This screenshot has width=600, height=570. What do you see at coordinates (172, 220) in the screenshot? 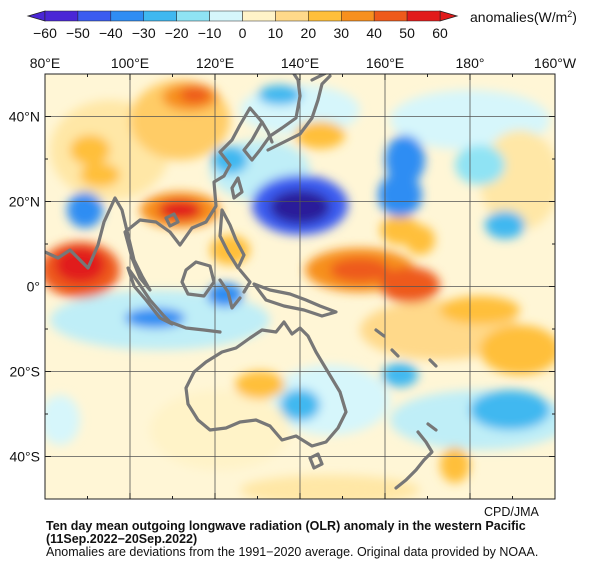
I see `hainan-coastline` at bounding box center [172, 220].